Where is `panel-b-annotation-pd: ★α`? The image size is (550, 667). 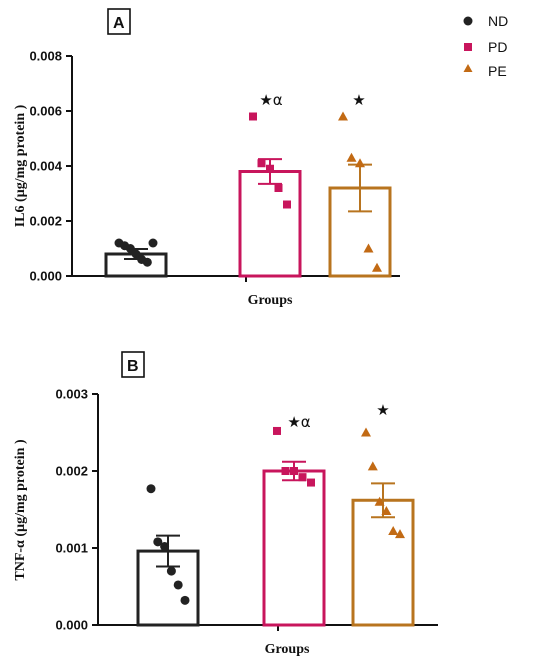 panel-b-annotation-pd: ★α is located at coordinates (298, 422).